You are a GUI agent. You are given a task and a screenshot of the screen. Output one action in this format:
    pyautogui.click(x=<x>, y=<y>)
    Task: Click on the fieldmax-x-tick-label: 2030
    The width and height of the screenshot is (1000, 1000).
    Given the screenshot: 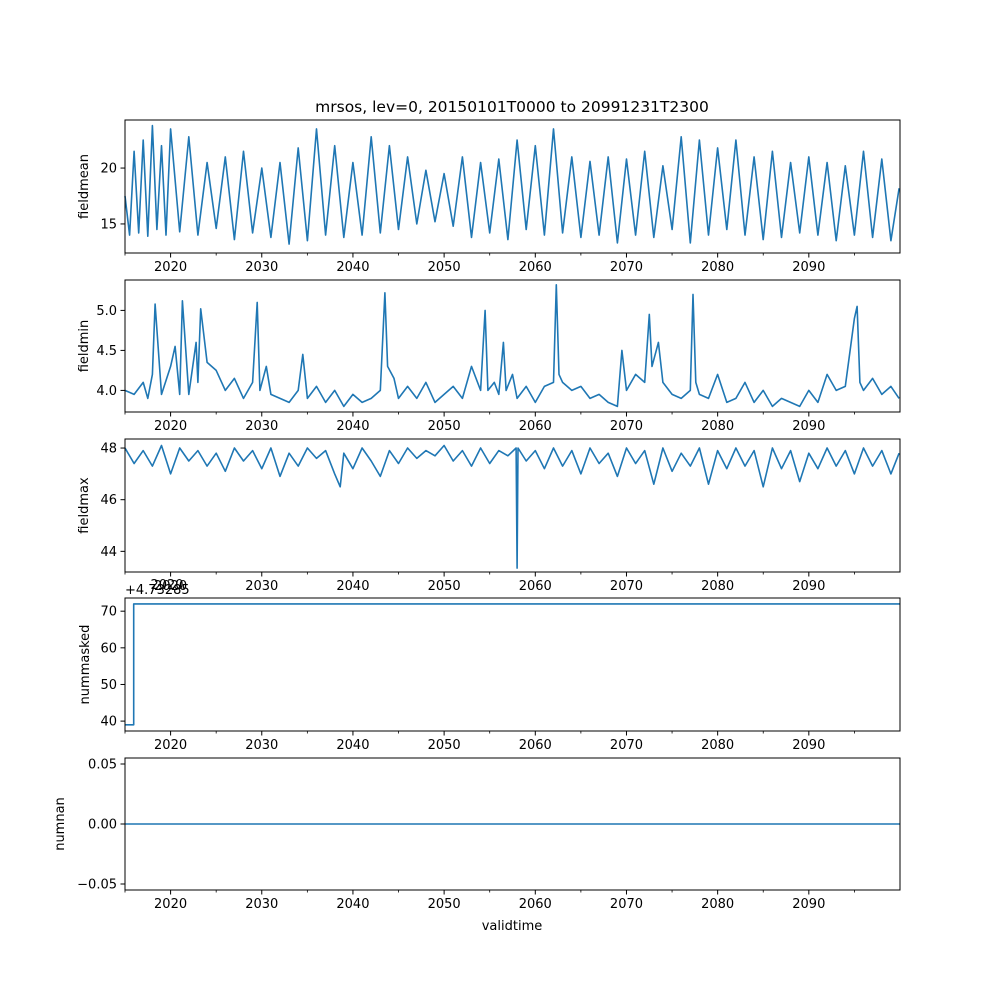 What is the action you would take?
    pyautogui.click(x=261, y=586)
    